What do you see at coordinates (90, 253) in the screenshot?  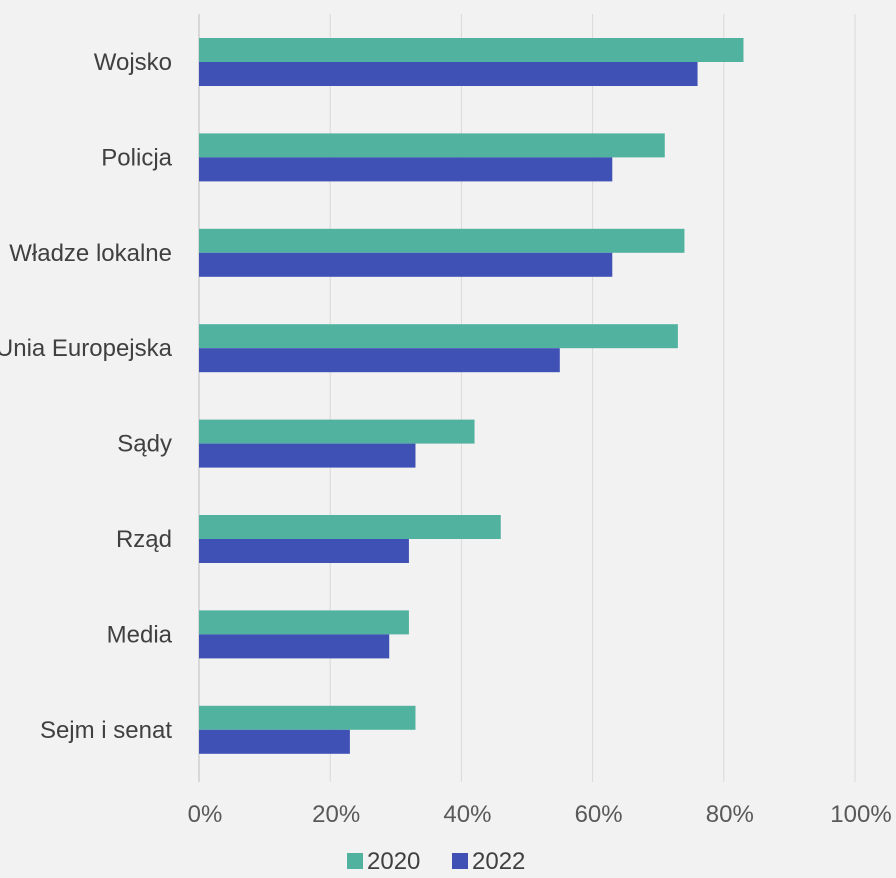 I see `category-label: Władze lokalne` at bounding box center [90, 253].